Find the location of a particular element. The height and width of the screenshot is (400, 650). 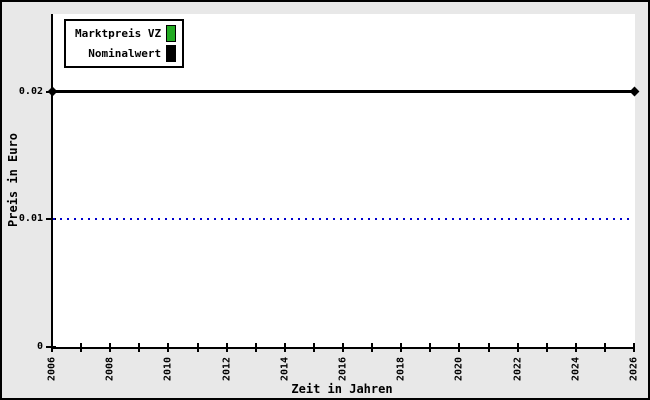

x-axis-tick-label: 2018 is located at coordinates (401, 369).